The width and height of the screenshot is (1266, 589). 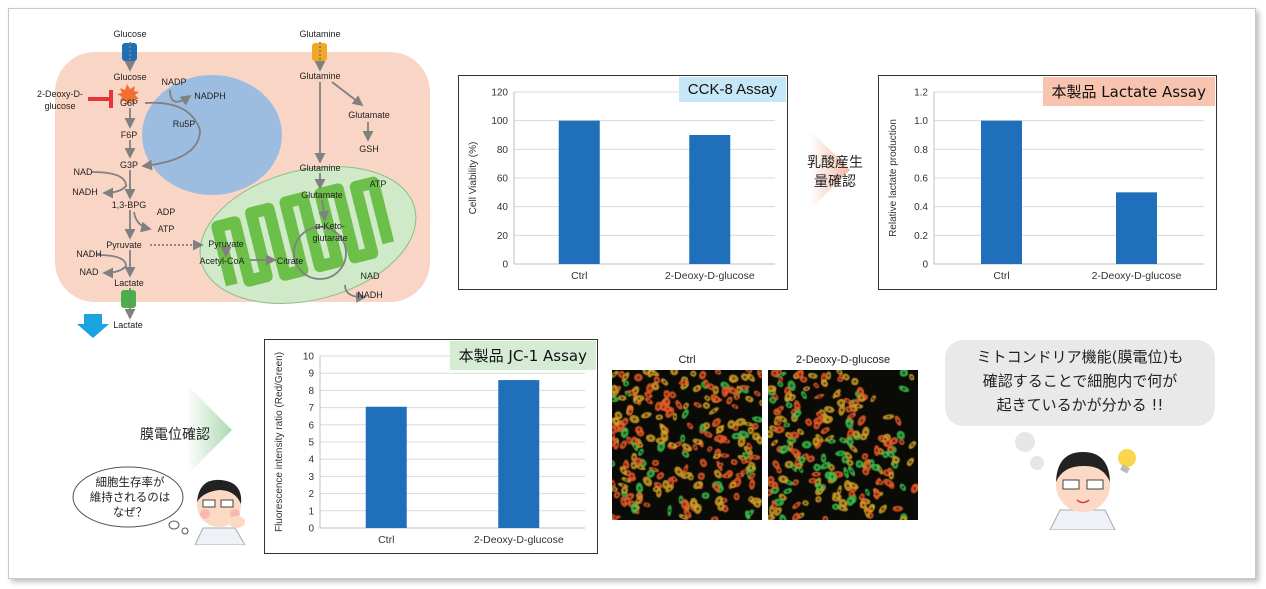 What do you see at coordinates (835, 173) in the screenshot?
I see `lactate-check-label: 乳酸産生 量確認` at bounding box center [835, 173].